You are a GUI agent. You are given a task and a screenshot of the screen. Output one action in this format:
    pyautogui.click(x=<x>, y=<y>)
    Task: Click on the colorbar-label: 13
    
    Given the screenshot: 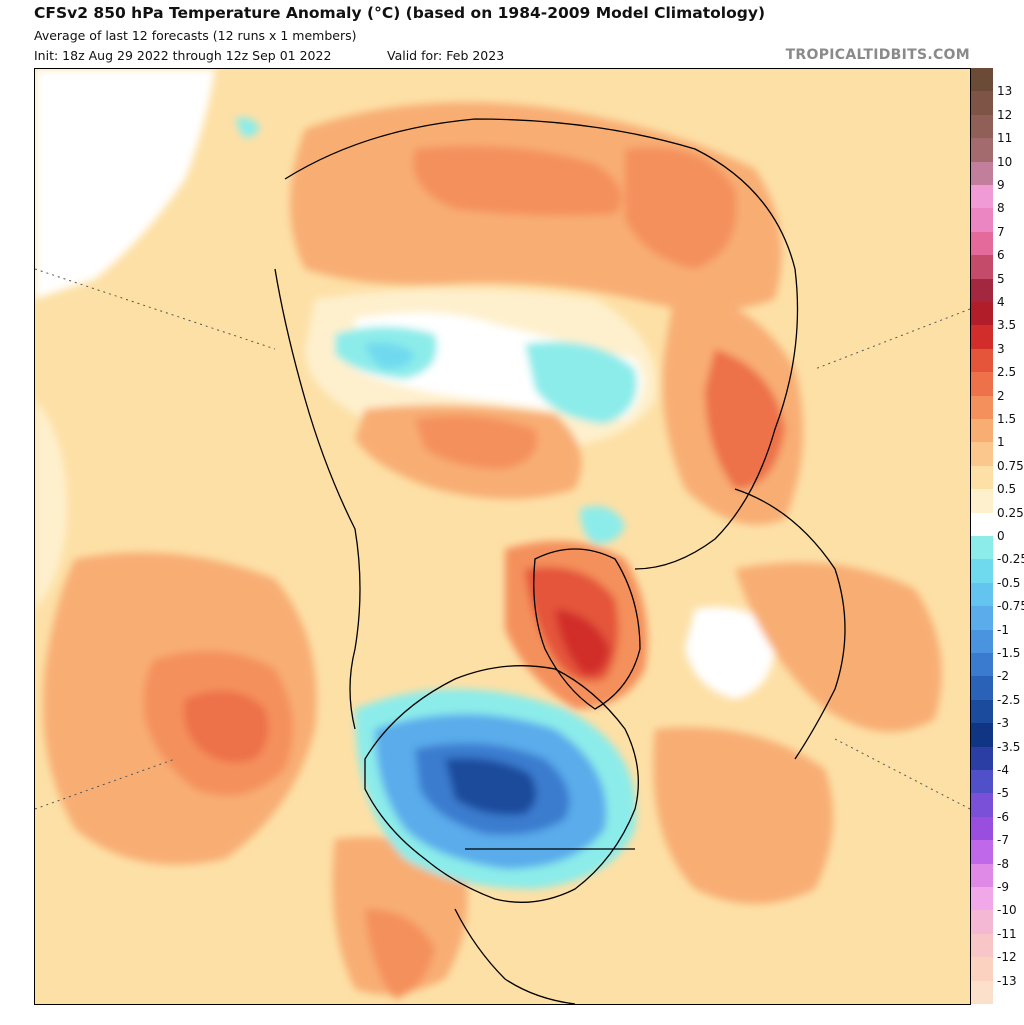 What is the action you would take?
    pyautogui.click(x=1005, y=91)
    